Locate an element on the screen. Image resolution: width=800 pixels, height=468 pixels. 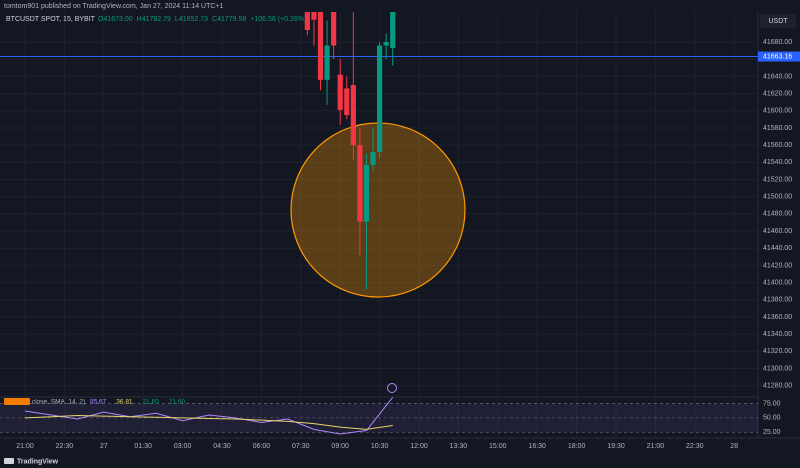
x-tick-label: 28 is located at coordinates (734, 446).